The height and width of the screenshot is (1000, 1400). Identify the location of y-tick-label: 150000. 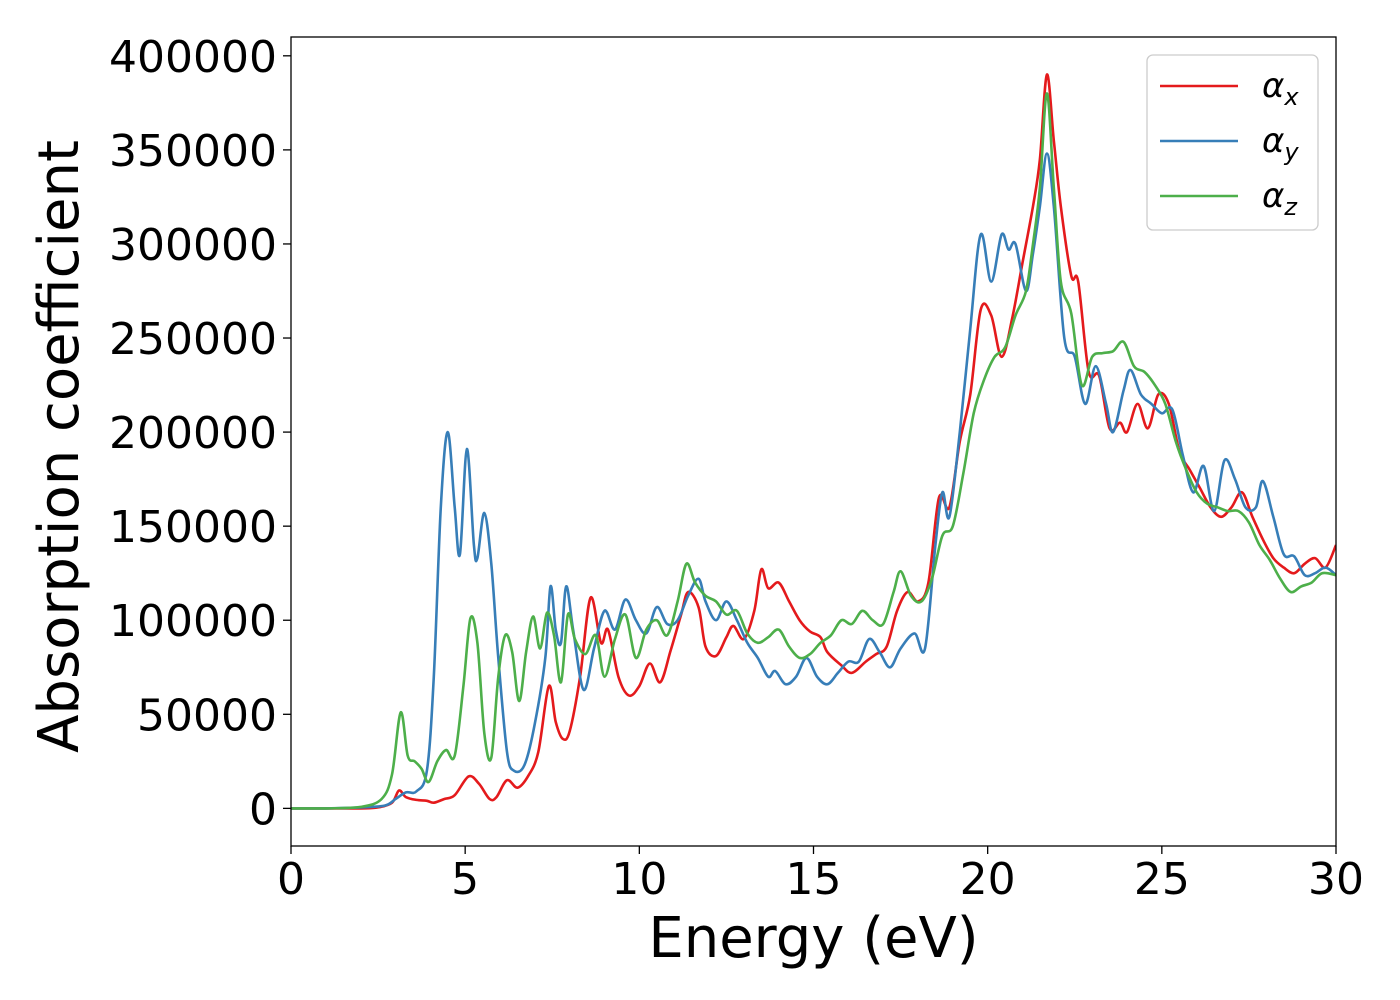
(193, 527).